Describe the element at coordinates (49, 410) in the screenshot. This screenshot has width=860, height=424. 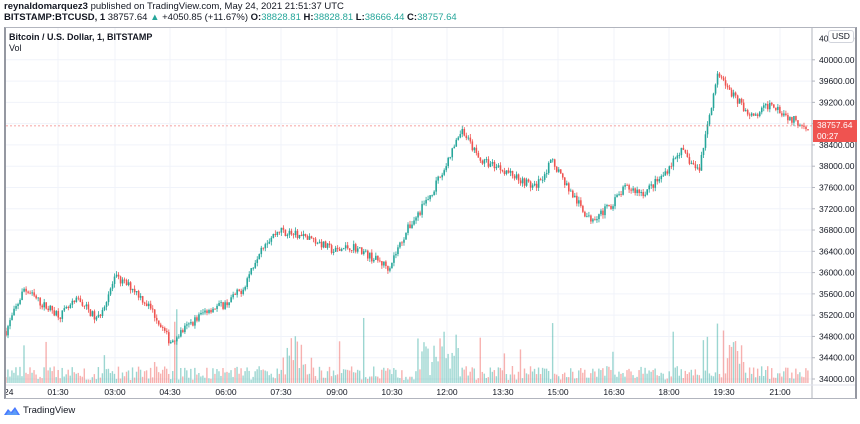
I see `brand-name: TradingView` at that location.